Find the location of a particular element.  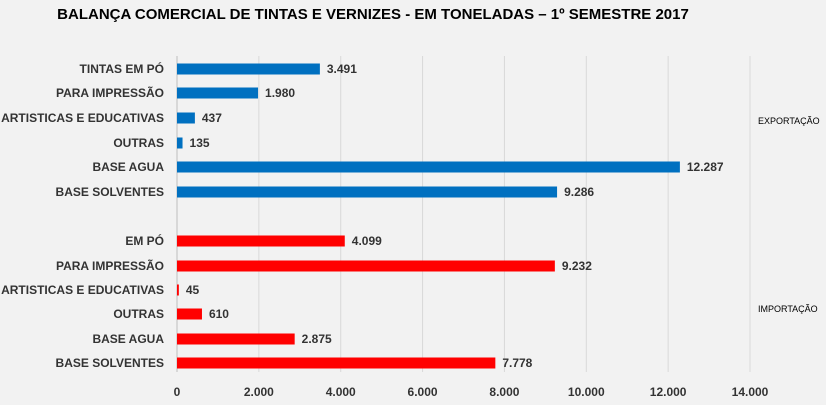

data-label: 4.099 is located at coordinates (367, 241).